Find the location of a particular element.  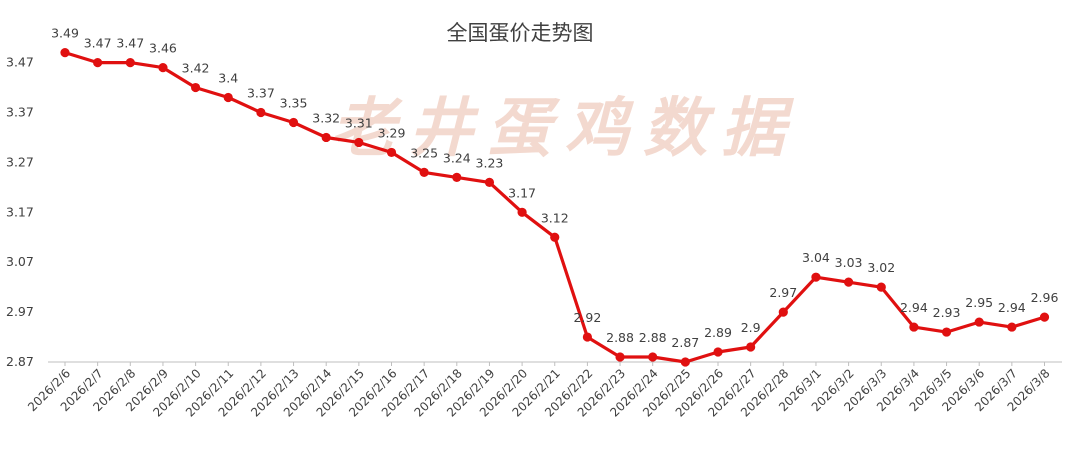

data-label: 3.17 is located at coordinates (522, 192).